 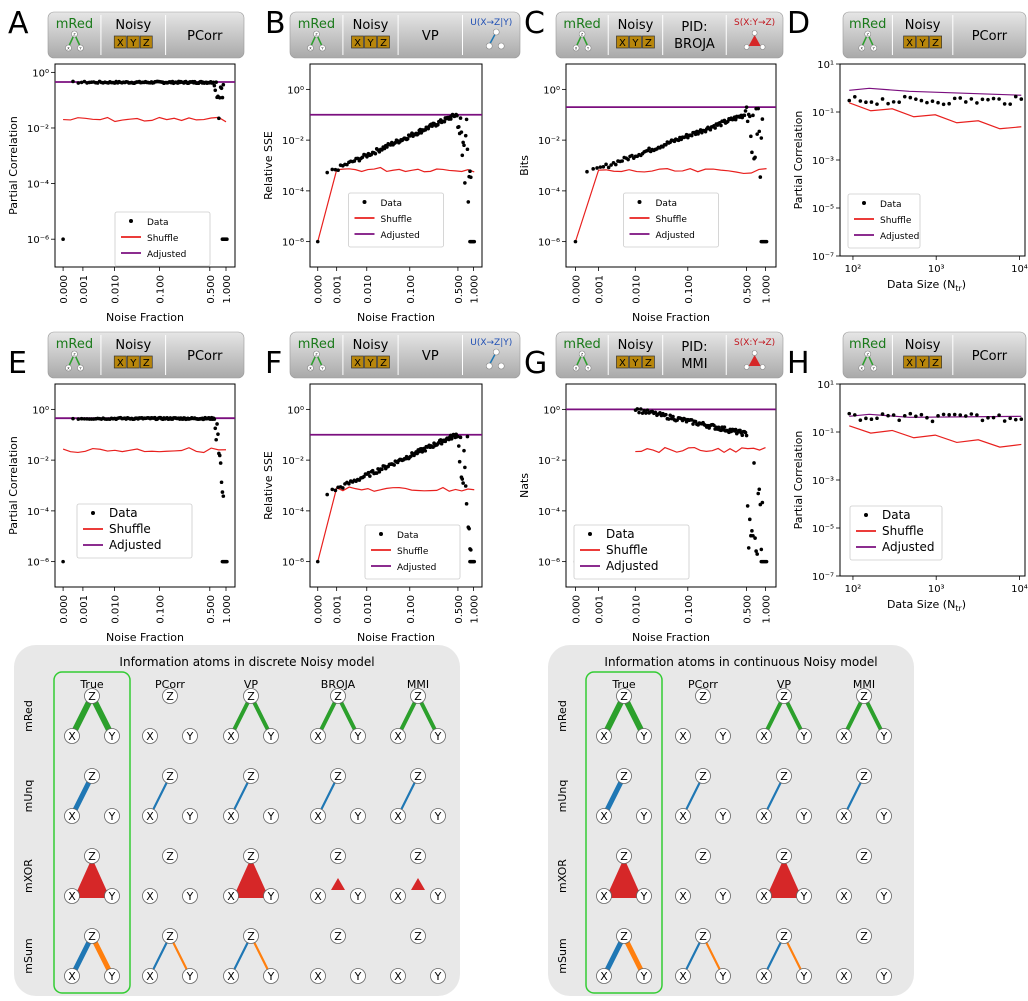 What do you see at coordinates (623, 684) in the screenshot?
I see `atom-col-header: True` at bounding box center [623, 684].